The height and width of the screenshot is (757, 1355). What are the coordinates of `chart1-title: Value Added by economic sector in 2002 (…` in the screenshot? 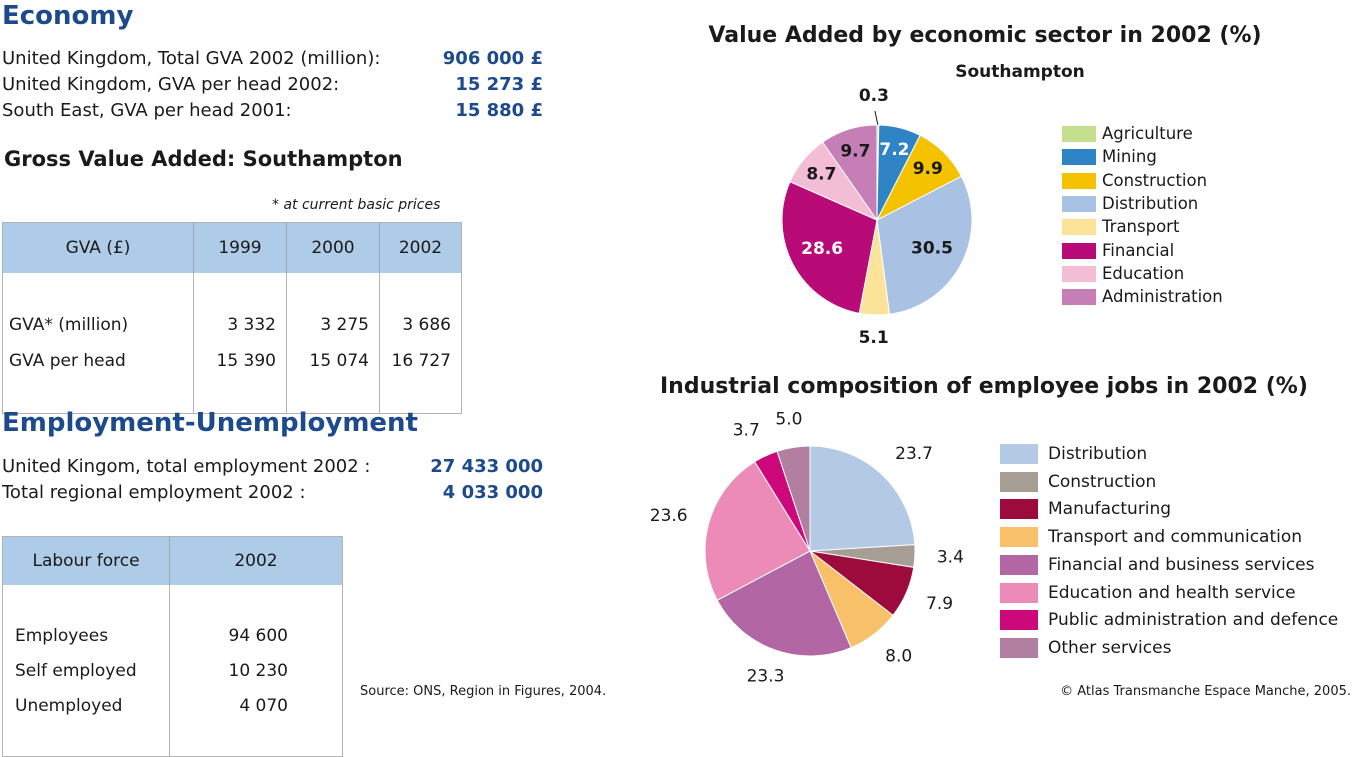 It's located at (985, 35).